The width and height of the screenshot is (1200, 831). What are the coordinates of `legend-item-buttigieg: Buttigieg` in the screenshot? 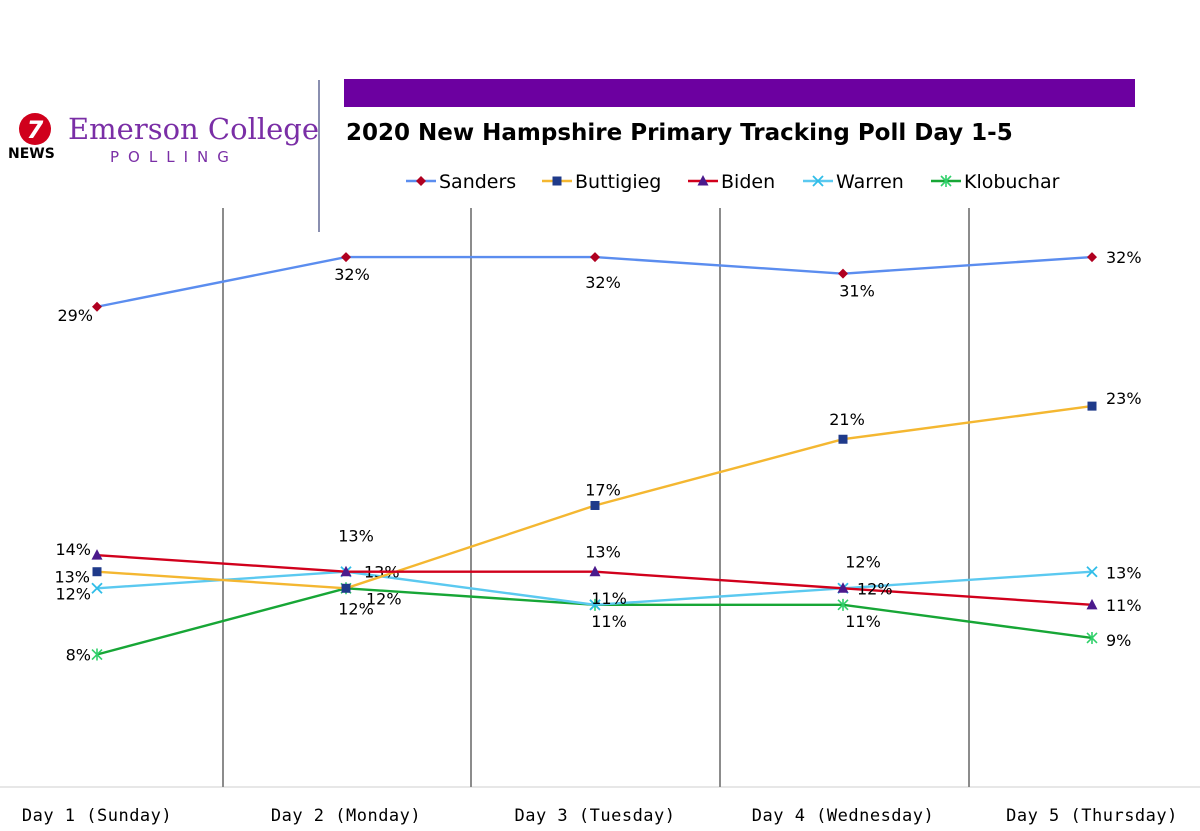 It's located at (601, 182).